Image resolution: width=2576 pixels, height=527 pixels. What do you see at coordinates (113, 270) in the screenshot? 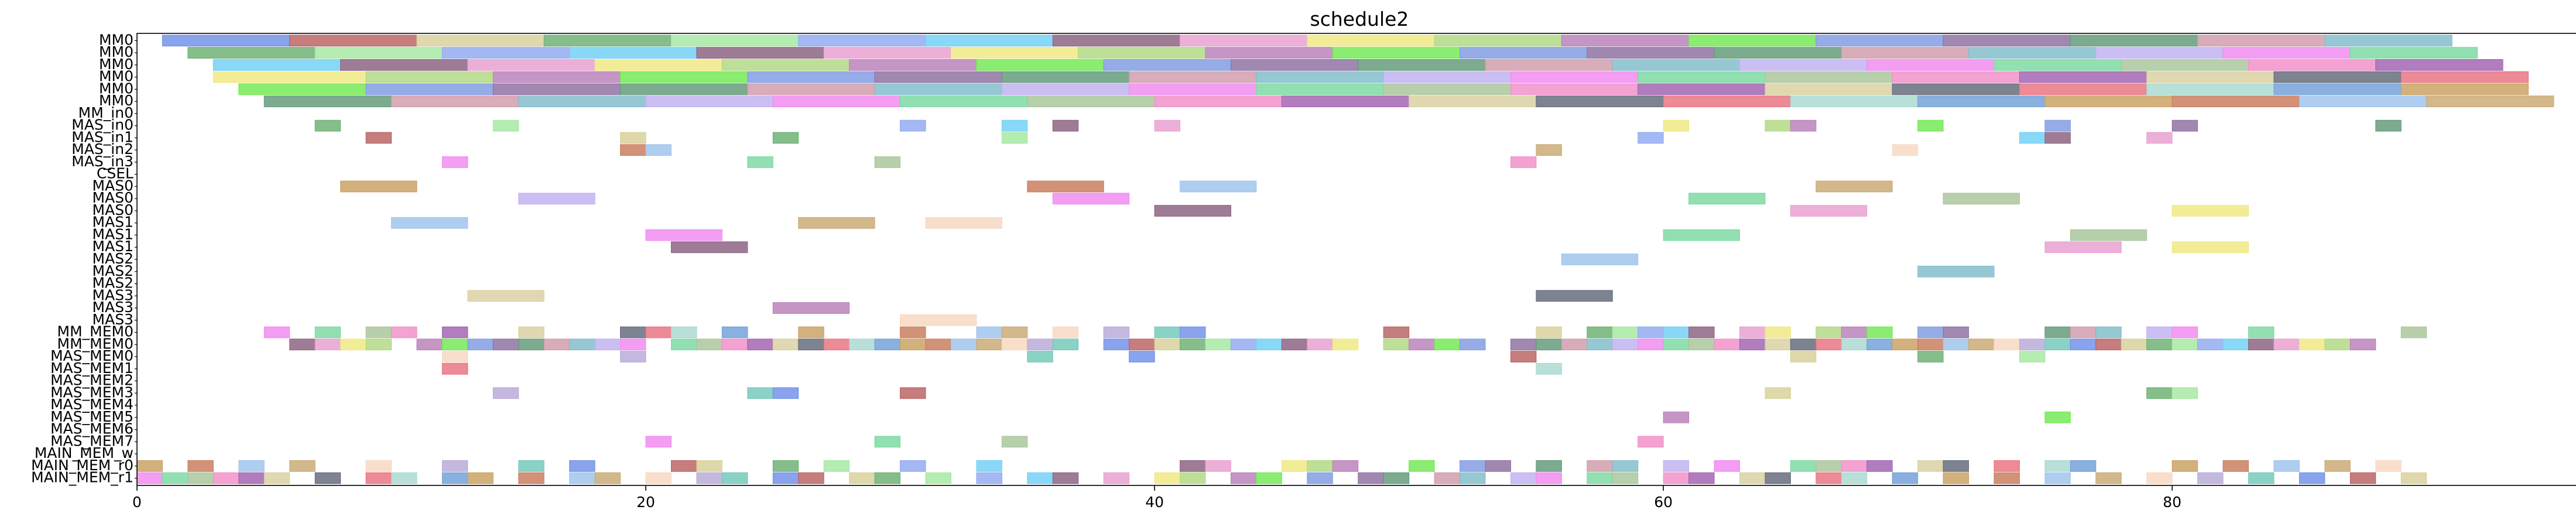
I see `y-tick-label-19: MAS2` at bounding box center [113, 270].